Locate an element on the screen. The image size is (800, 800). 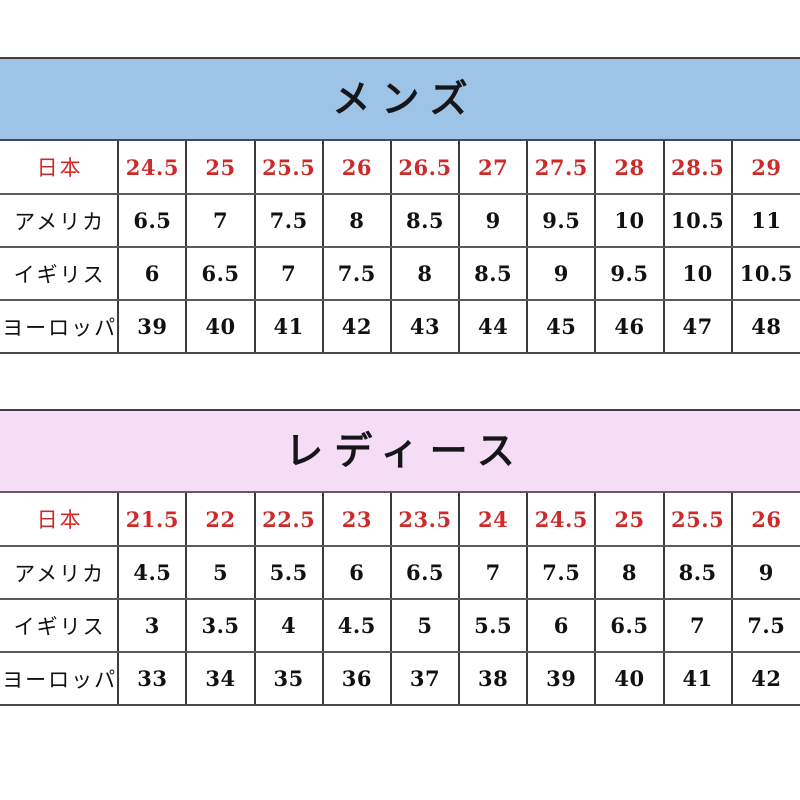
cell-europe-4: 42 is located at coordinates (357, 327).